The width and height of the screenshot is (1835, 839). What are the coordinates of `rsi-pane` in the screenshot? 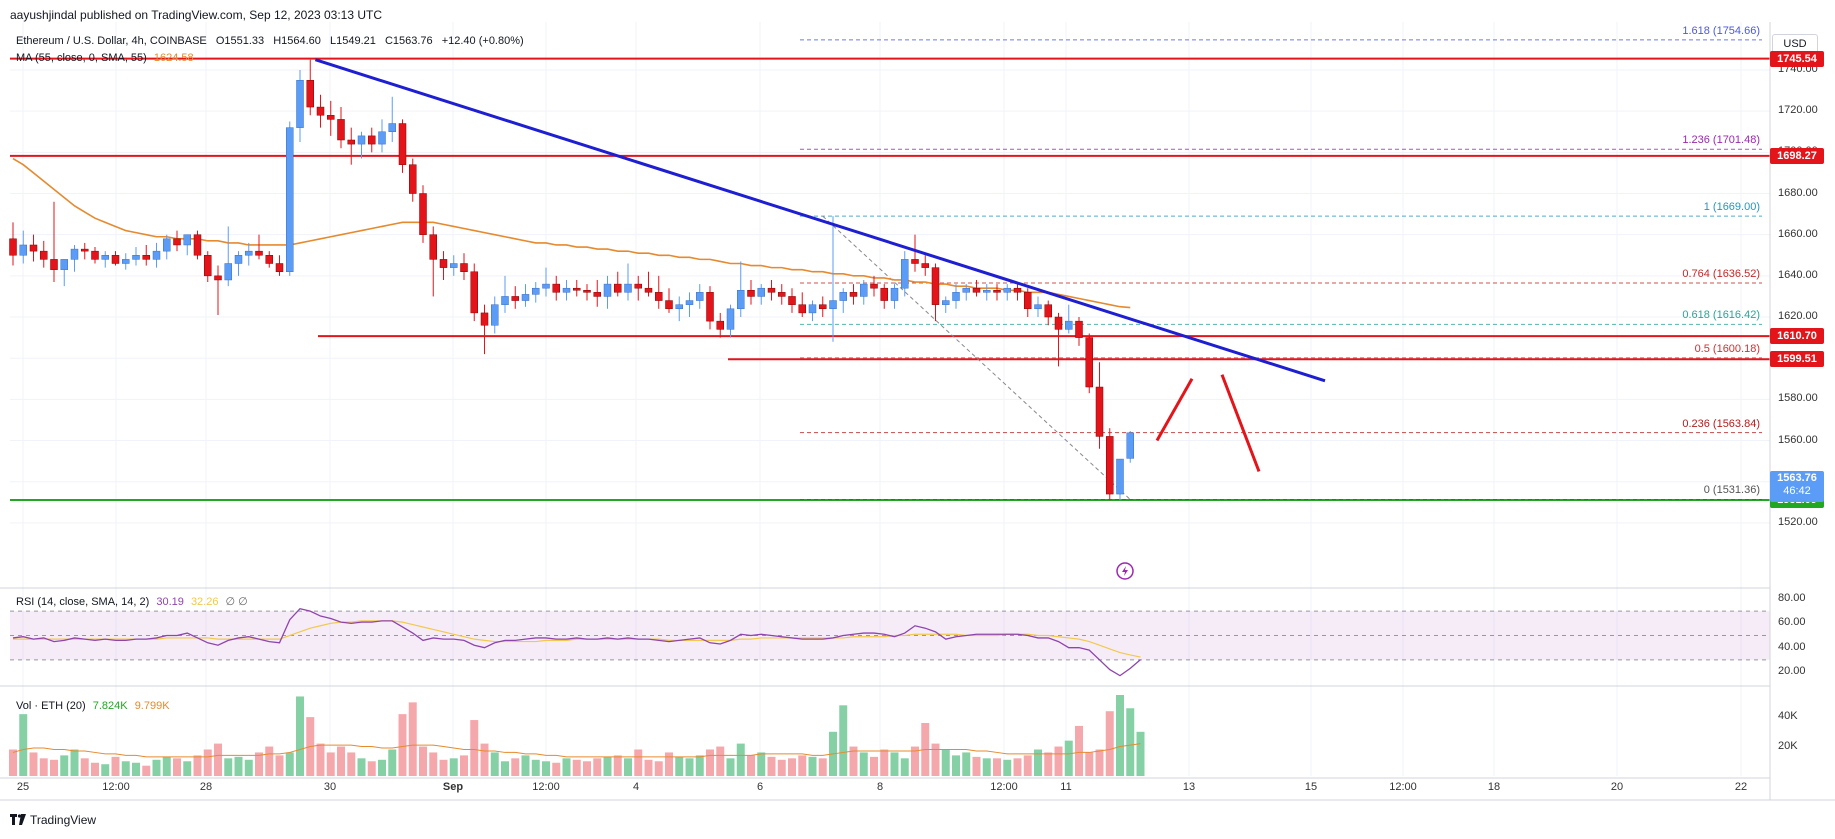 It's located at (576, 642).